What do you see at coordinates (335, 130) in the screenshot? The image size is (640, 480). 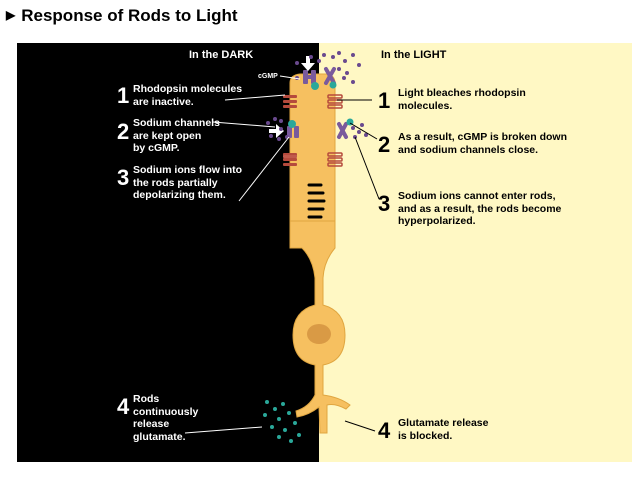 I see `sodium-channels-closed` at bounding box center [335, 130].